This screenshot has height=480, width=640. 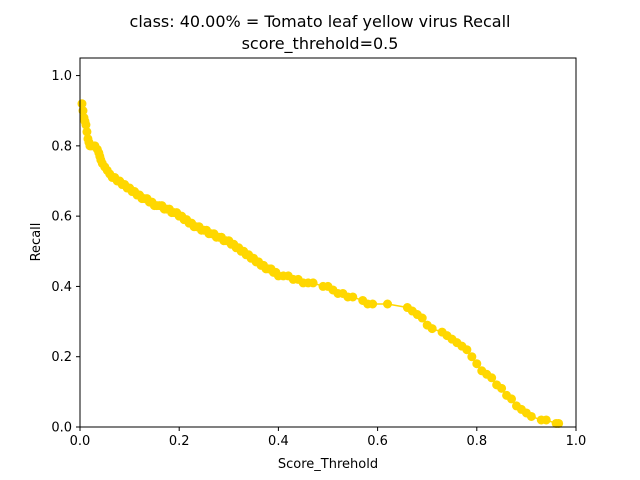 What do you see at coordinates (320, 43) in the screenshot?
I see `chart-subtitle: score_threhold=0.5` at bounding box center [320, 43].